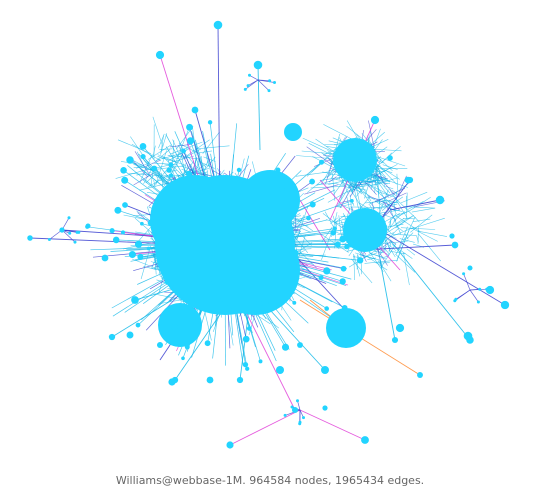 This screenshot has height=497, width=540. What do you see at coordinates (180, 325) in the screenshot?
I see `lower-left-lobe` at bounding box center [180, 325].